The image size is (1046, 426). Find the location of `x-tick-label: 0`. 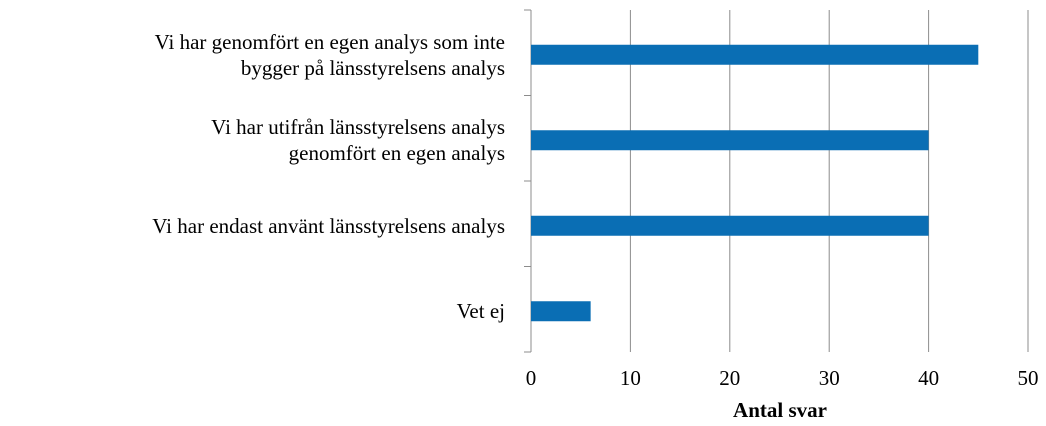

x-tick-label: 0 is located at coordinates (531, 378).